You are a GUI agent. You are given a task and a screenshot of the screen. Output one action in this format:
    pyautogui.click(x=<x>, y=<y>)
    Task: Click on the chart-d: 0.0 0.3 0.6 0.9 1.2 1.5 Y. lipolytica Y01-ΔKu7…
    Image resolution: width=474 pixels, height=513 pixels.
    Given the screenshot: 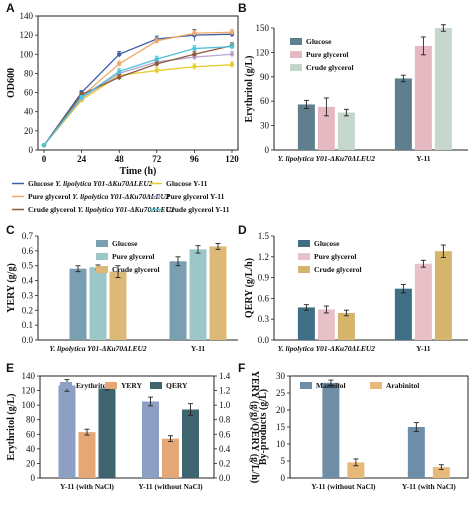 What is the action you would take?
    pyautogui.click(x=356, y=292)
    